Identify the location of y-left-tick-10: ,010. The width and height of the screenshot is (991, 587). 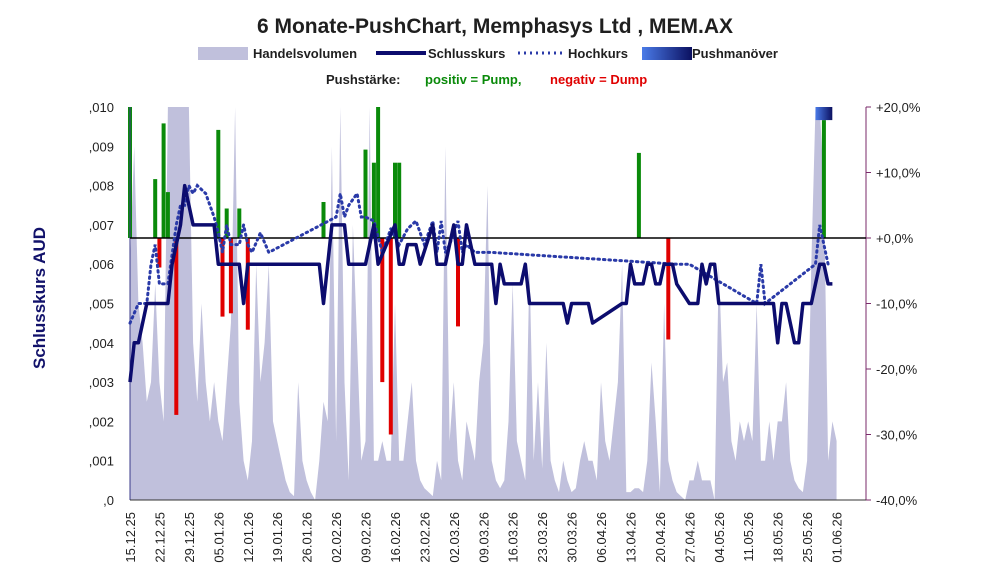
(101, 107).